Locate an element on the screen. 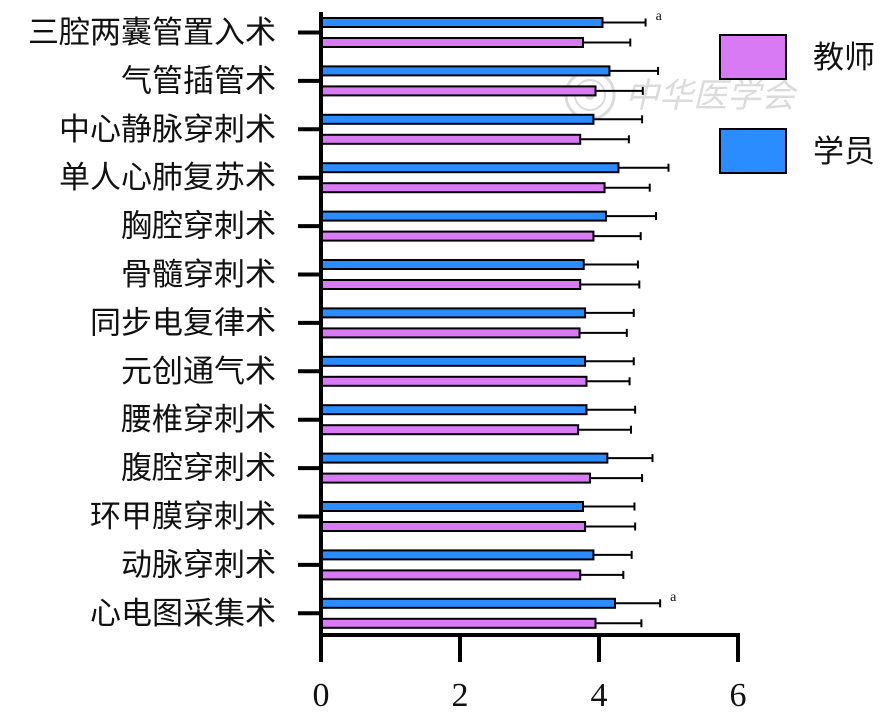 The image size is (892, 719). watermark-text: 中华医学会 is located at coordinates (712, 96).